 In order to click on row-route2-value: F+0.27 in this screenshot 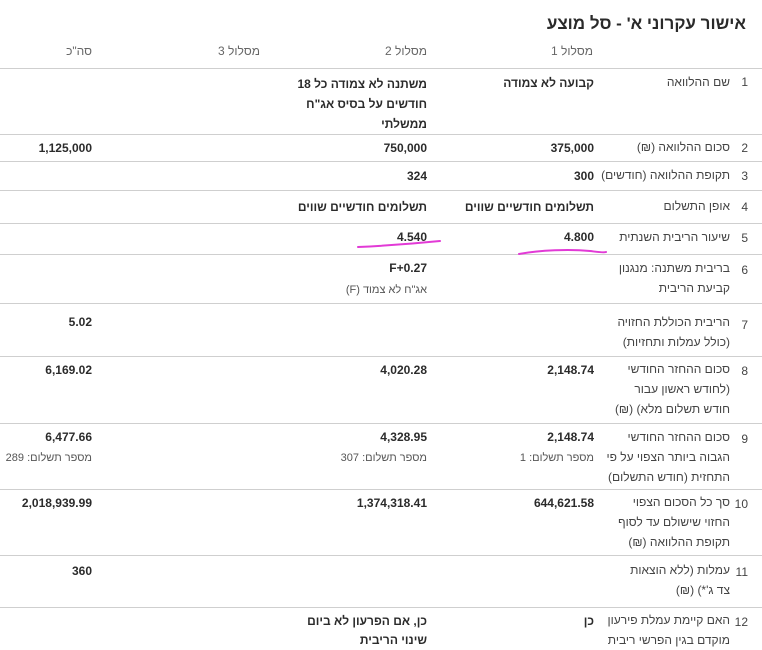, I will do `click(408, 268)`.